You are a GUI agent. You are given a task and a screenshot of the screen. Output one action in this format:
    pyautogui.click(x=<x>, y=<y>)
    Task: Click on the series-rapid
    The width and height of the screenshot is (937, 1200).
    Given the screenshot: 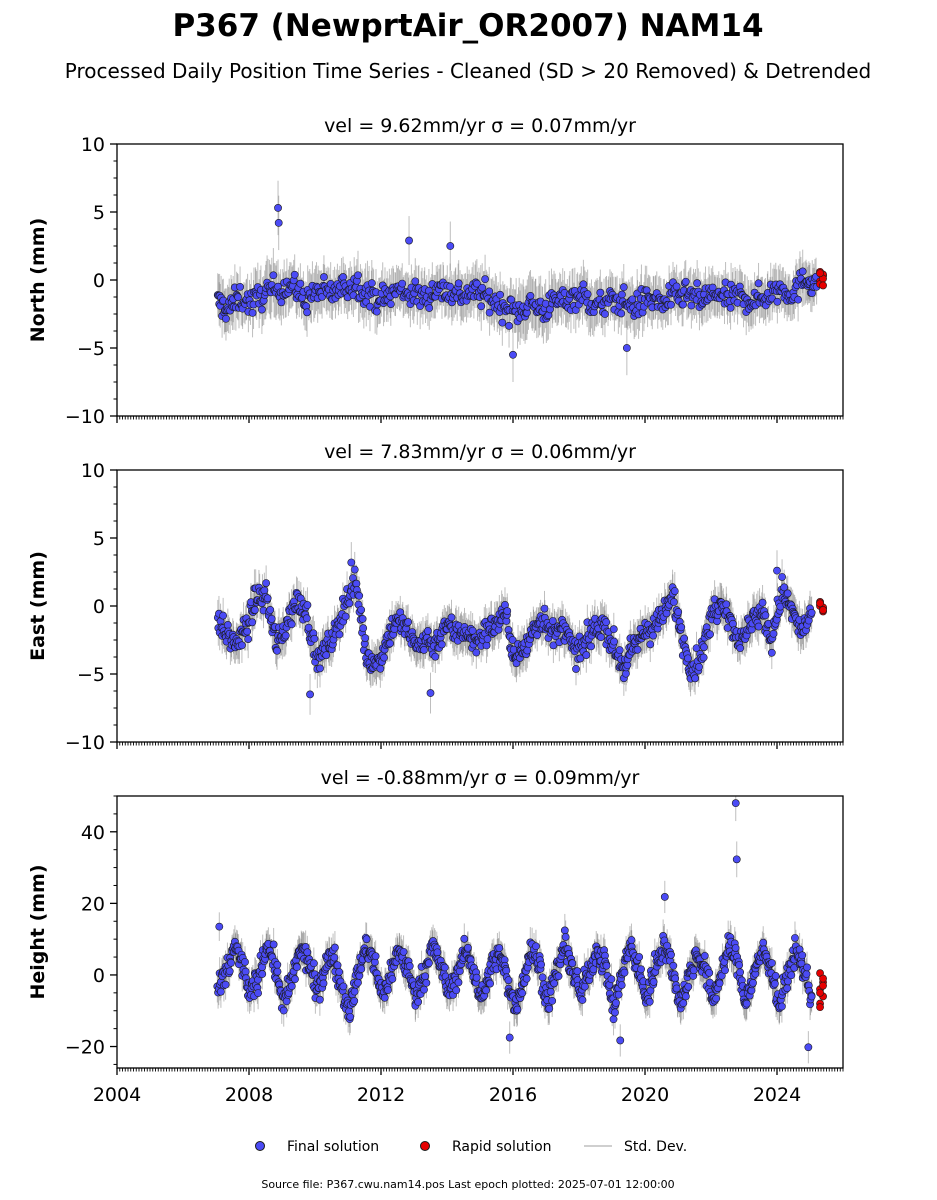 What is the action you would take?
    pyautogui.click(x=821, y=278)
    